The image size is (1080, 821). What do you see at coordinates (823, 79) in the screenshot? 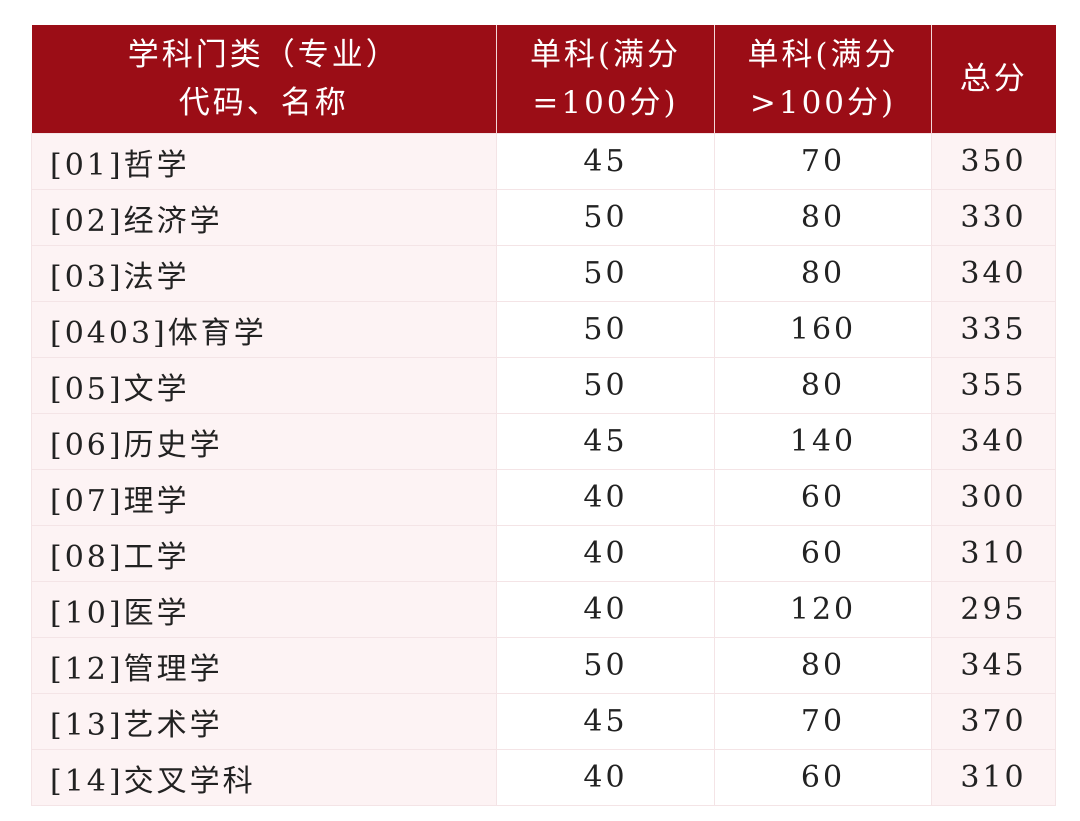
I see `header-single-over-100: 单科(满分 >100分)` at bounding box center [823, 79].